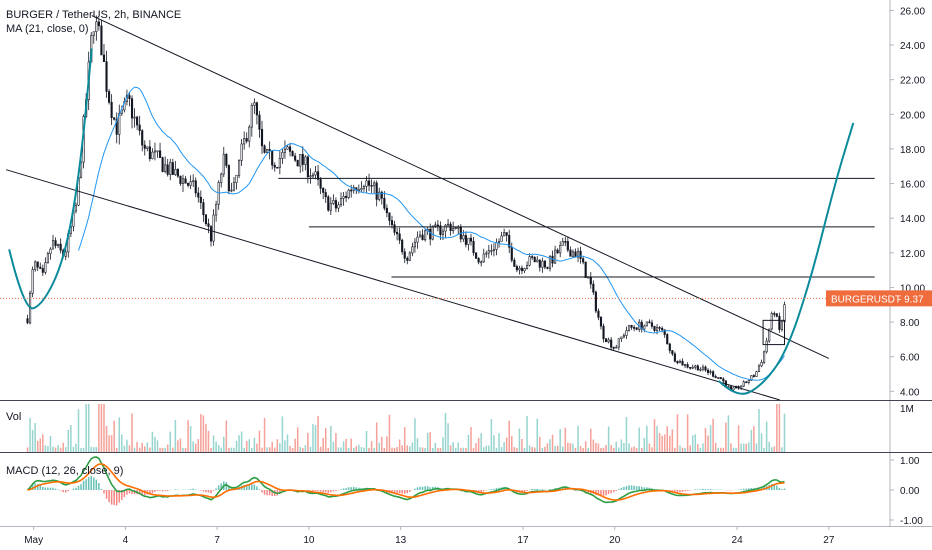 This screenshot has width=932, height=550. Describe the element at coordinates (50, 179) in the screenshot. I see `parabolic-curve-left` at that location.